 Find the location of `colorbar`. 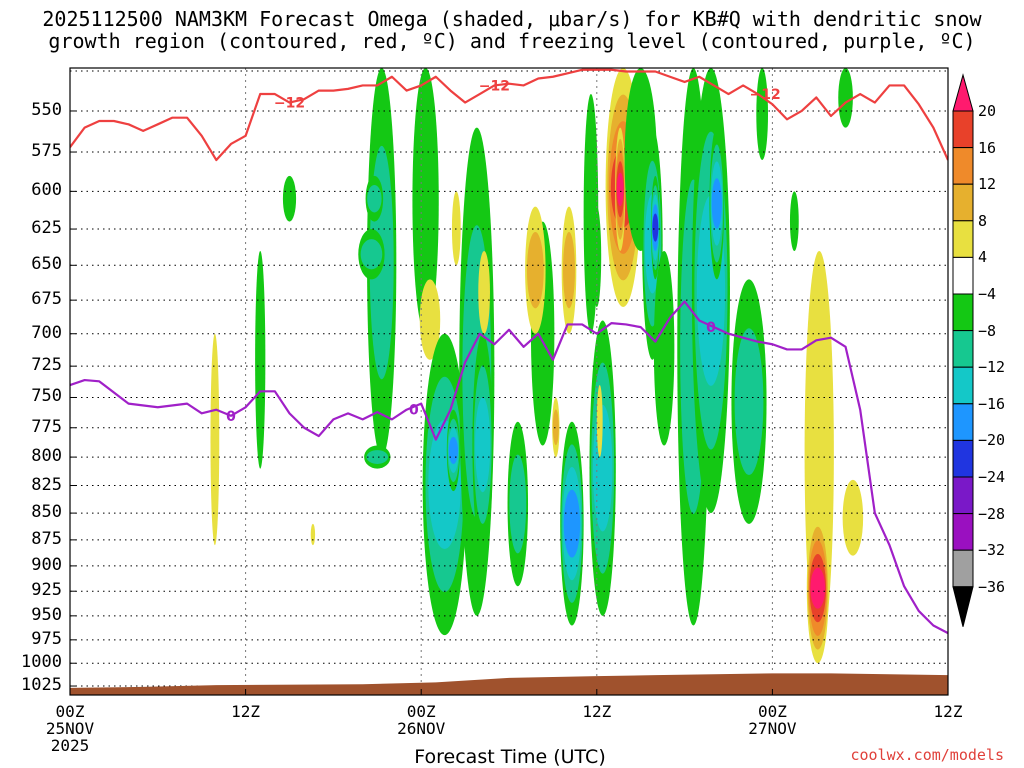

colorbar is located at coordinates (963, 350).